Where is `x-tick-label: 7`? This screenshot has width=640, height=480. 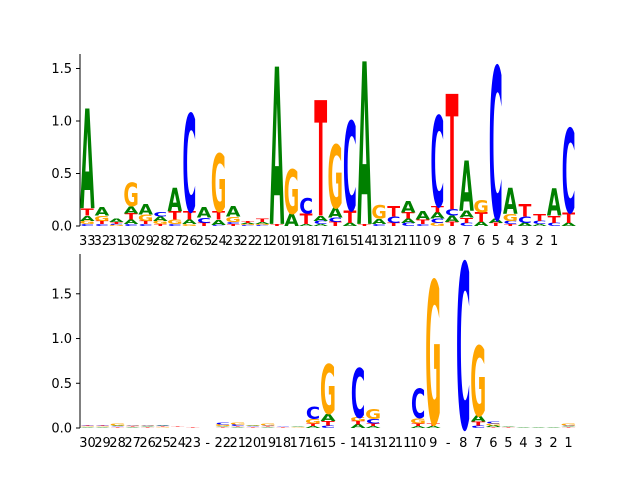 x-tick-label: 7 is located at coordinates (466, 241).